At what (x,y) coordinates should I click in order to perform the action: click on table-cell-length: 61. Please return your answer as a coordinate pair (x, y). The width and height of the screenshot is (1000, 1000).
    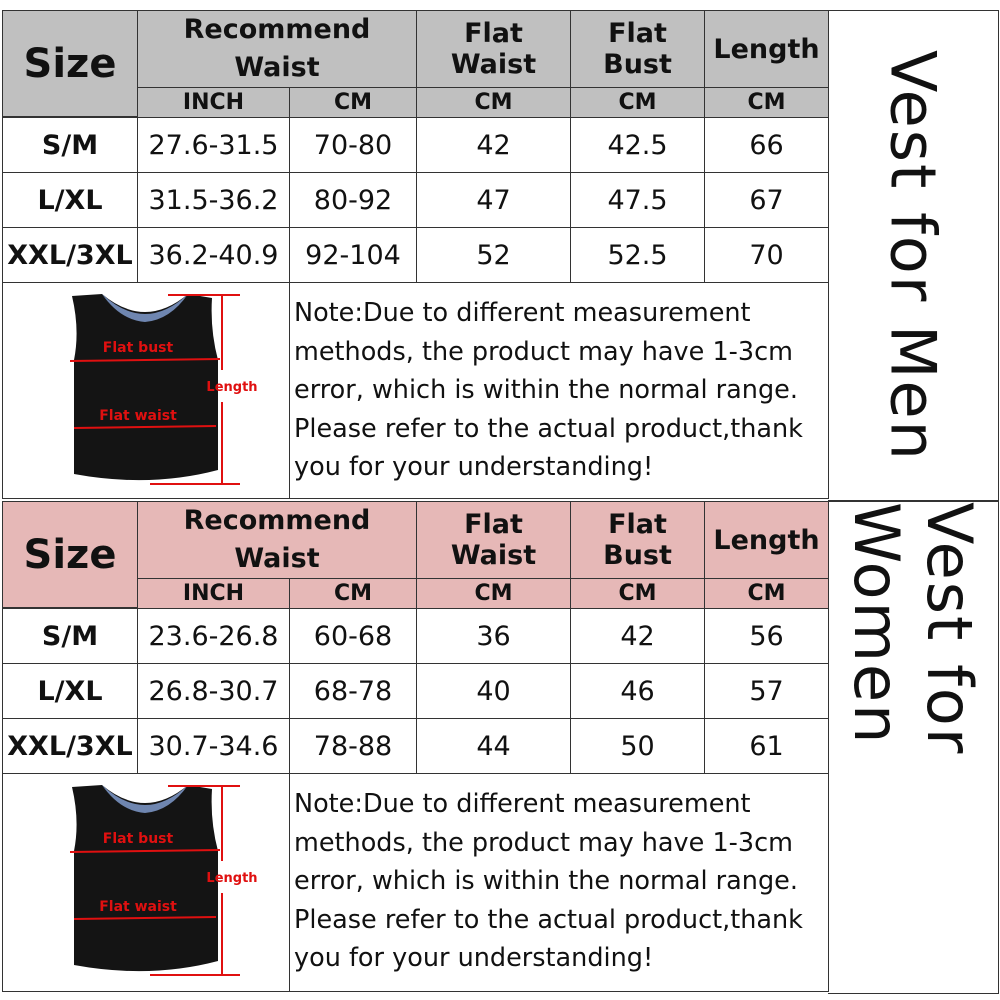
    Looking at the image, I should click on (766, 746).